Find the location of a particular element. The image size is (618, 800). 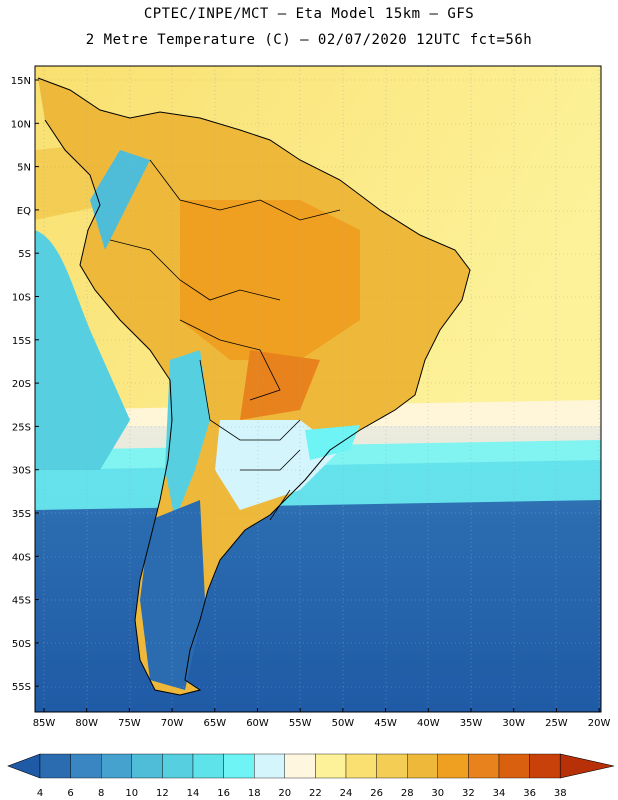

lat-tick-label: 15S is located at coordinates (21, 341).